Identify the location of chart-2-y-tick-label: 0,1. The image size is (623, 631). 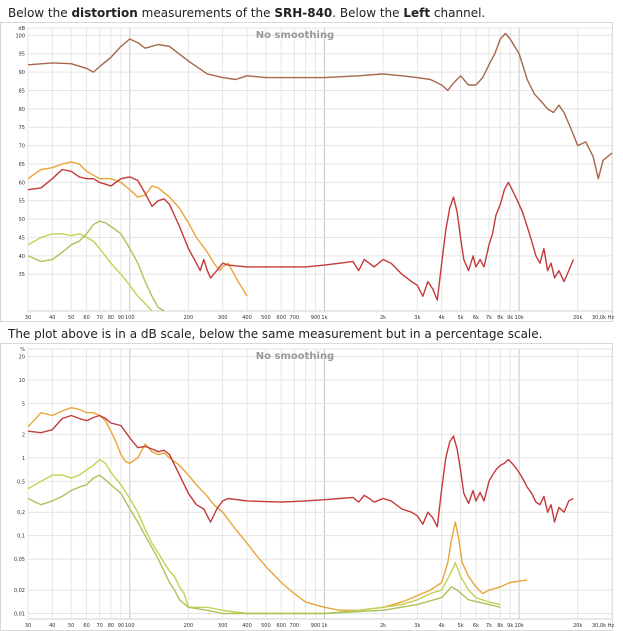
(21, 537).